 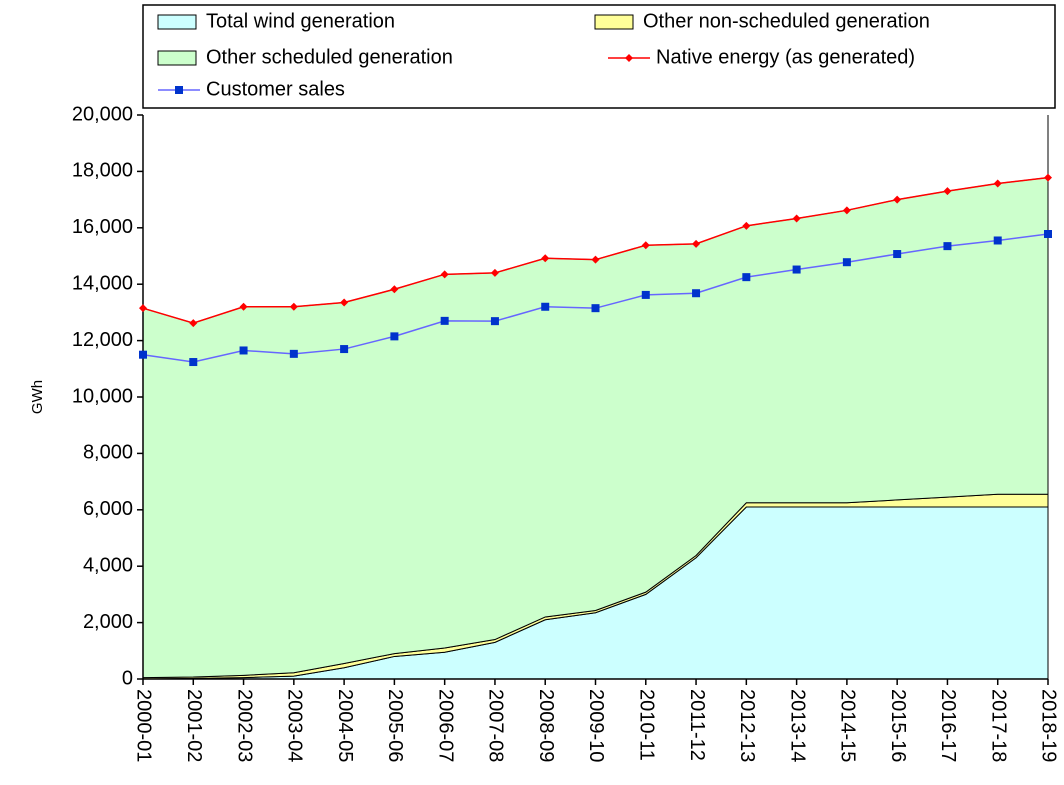 What do you see at coordinates (108, 453) in the screenshot?
I see `y-tick-label: 8,000` at bounding box center [108, 453].